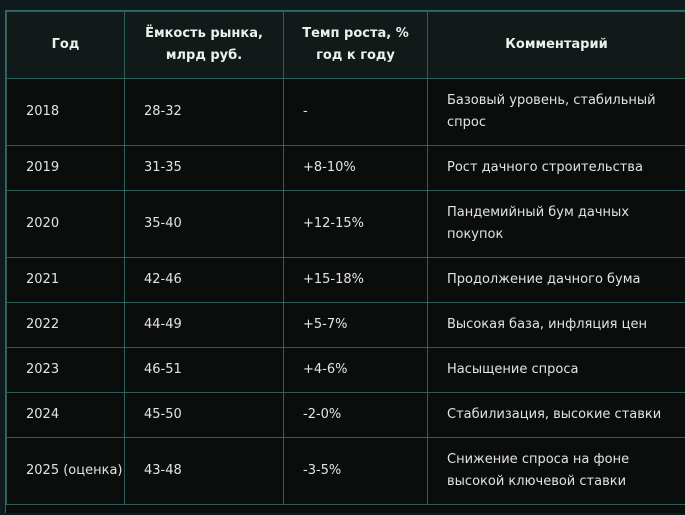  Describe the element at coordinates (65, 370) in the screenshot. I see `cell-year: 2023` at that location.